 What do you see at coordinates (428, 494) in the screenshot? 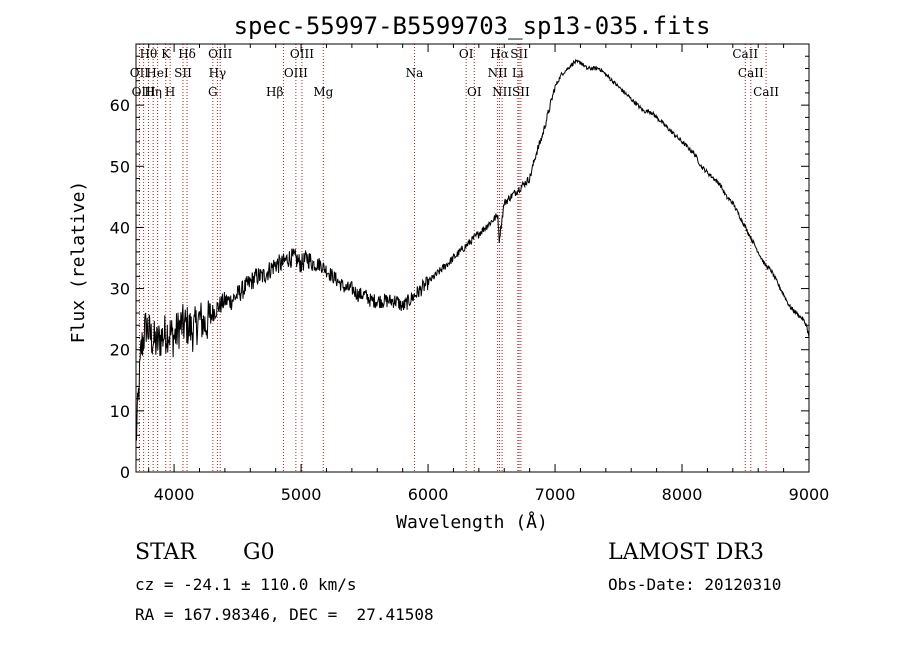
I see `x-tick-label: 6000` at bounding box center [428, 494].